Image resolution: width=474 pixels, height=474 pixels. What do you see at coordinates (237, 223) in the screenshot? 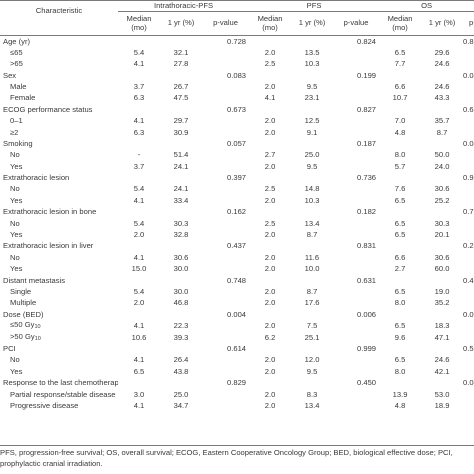
I see `table-row: No 5.4 30.3 2.5 13.4 6.5 30.3` at bounding box center [237, 223].